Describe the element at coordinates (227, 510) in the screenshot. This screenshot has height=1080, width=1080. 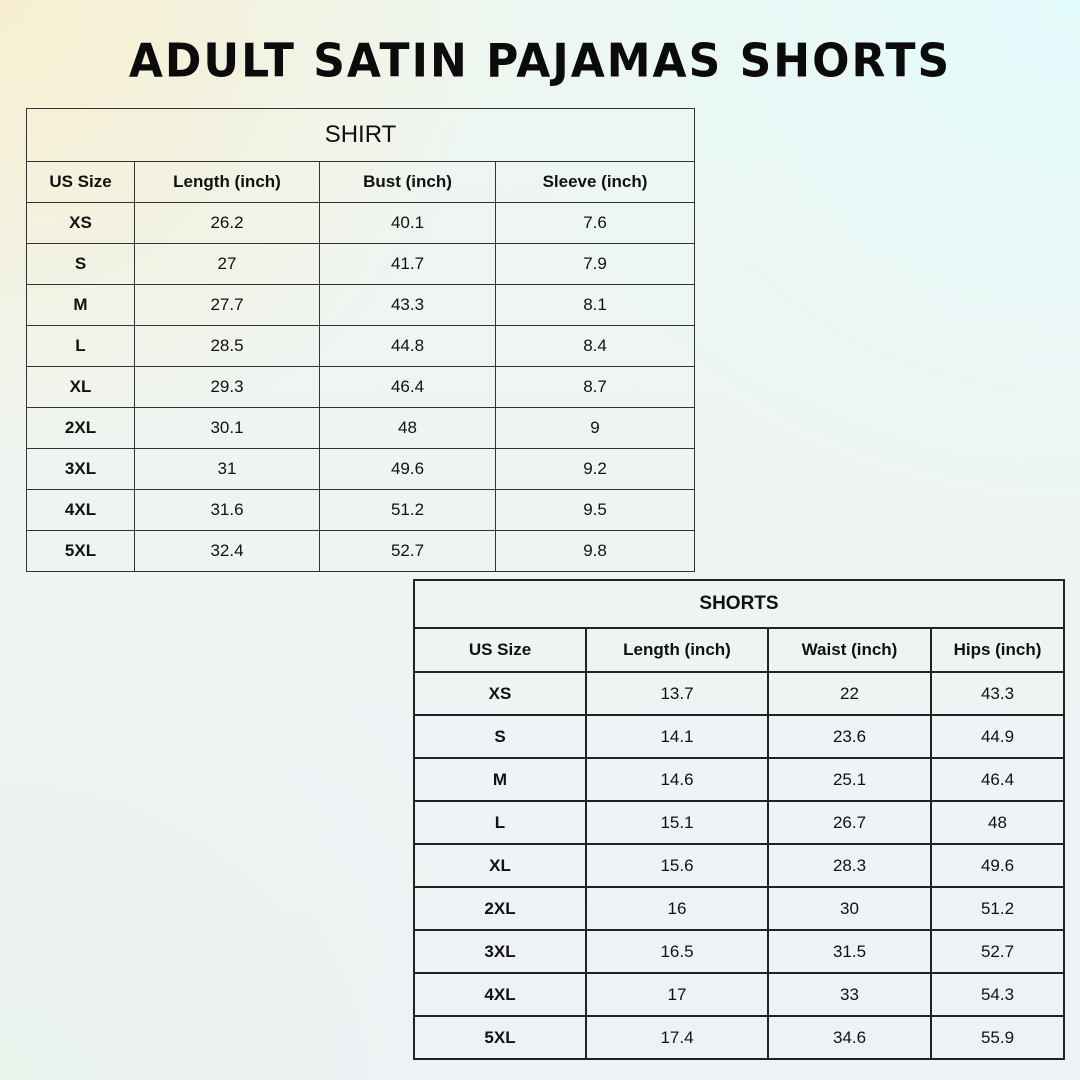
I see `measurement-cell: 31.6` at that location.